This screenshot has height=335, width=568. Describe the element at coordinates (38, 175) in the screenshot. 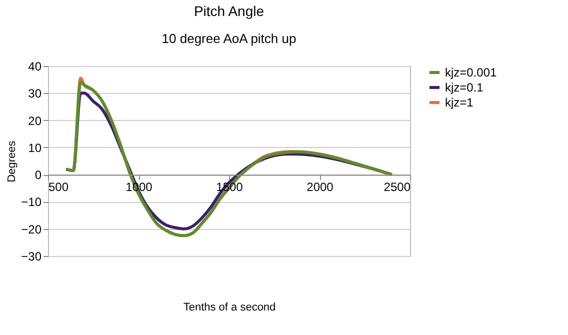

I see `y-tick-label: 0` at that location.